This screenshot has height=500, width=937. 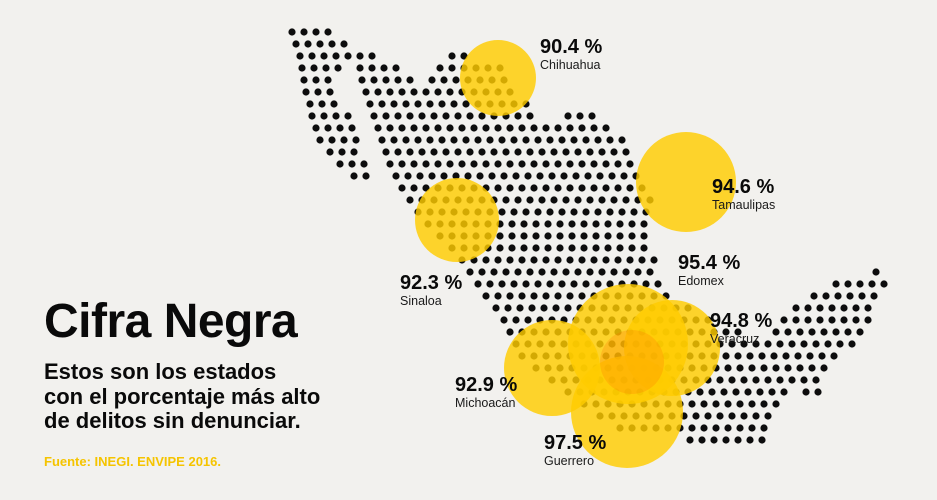 What do you see at coordinates (686, 182) in the screenshot?
I see `bubble-tamaulipas` at bounding box center [686, 182].